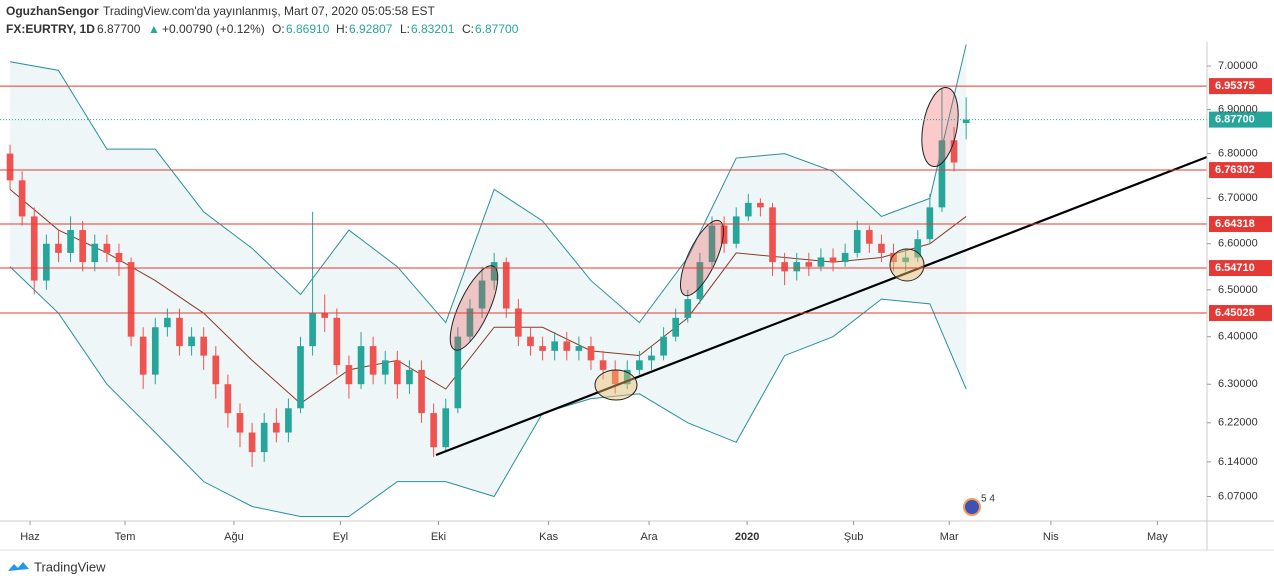 The width and height of the screenshot is (1274, 586). What do you see at coordinates (119, 29) in the screenshot?
I see `last-price: 6.87700` at bounding box center [119, 29].